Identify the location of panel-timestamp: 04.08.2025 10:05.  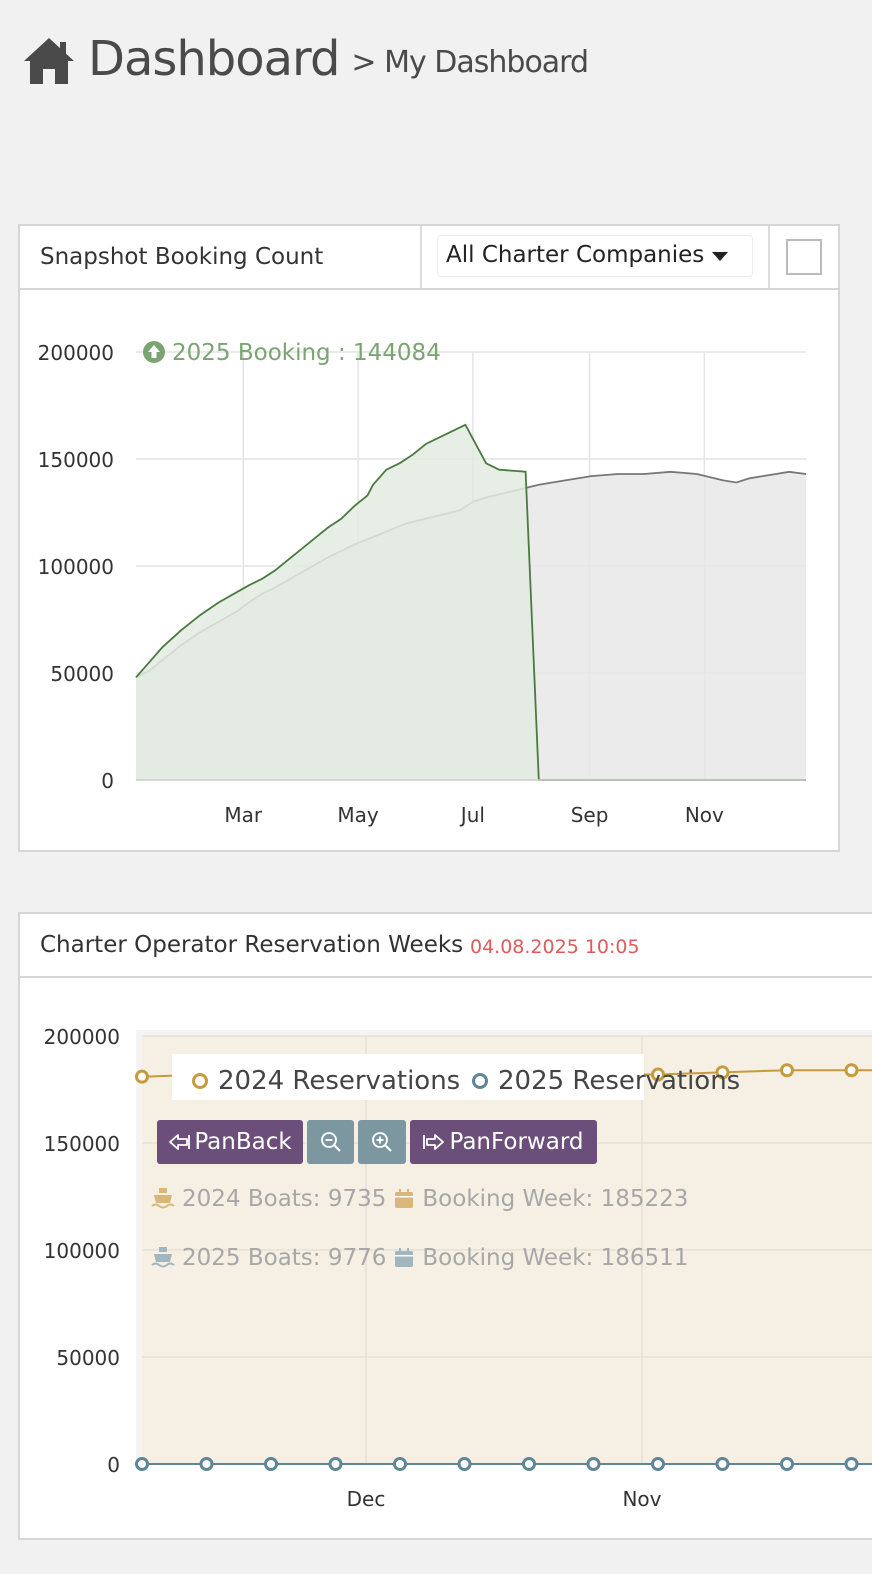
(555, 947).